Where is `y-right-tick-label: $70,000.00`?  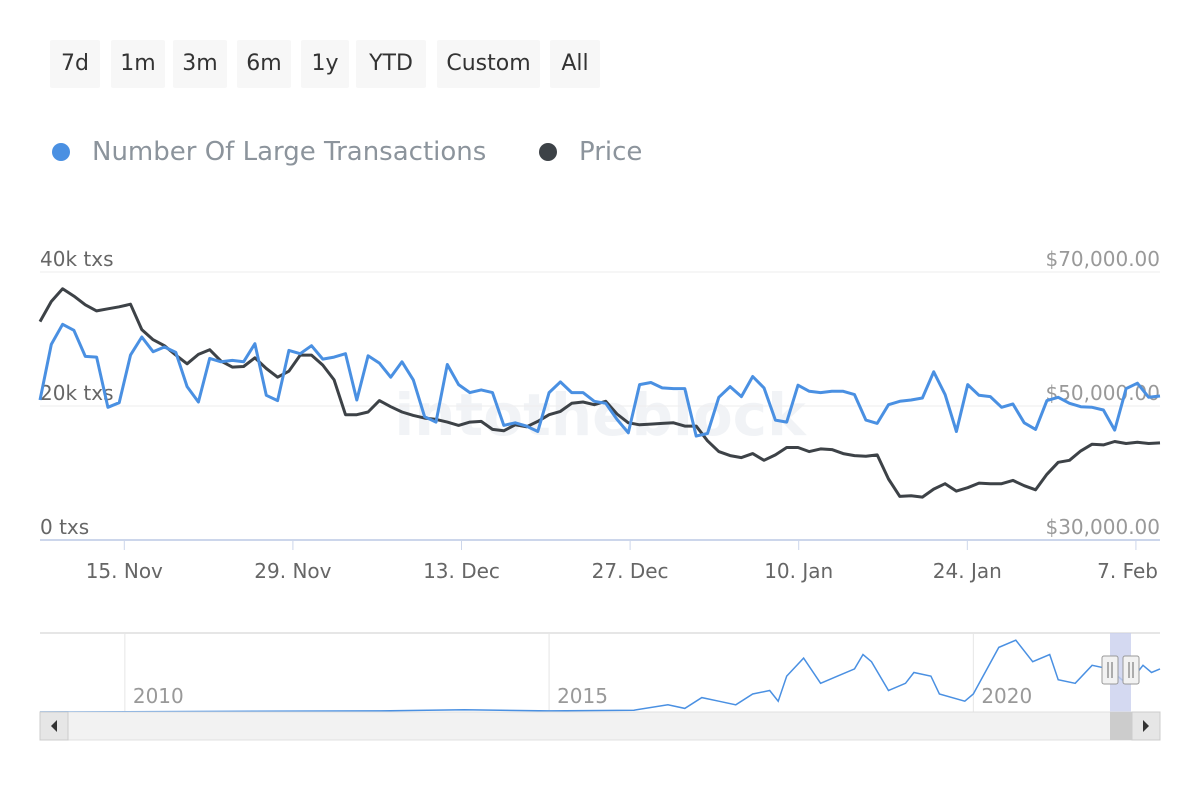
y-right-tick-label: $70,000.00 is located at coordinates (1102, 259).